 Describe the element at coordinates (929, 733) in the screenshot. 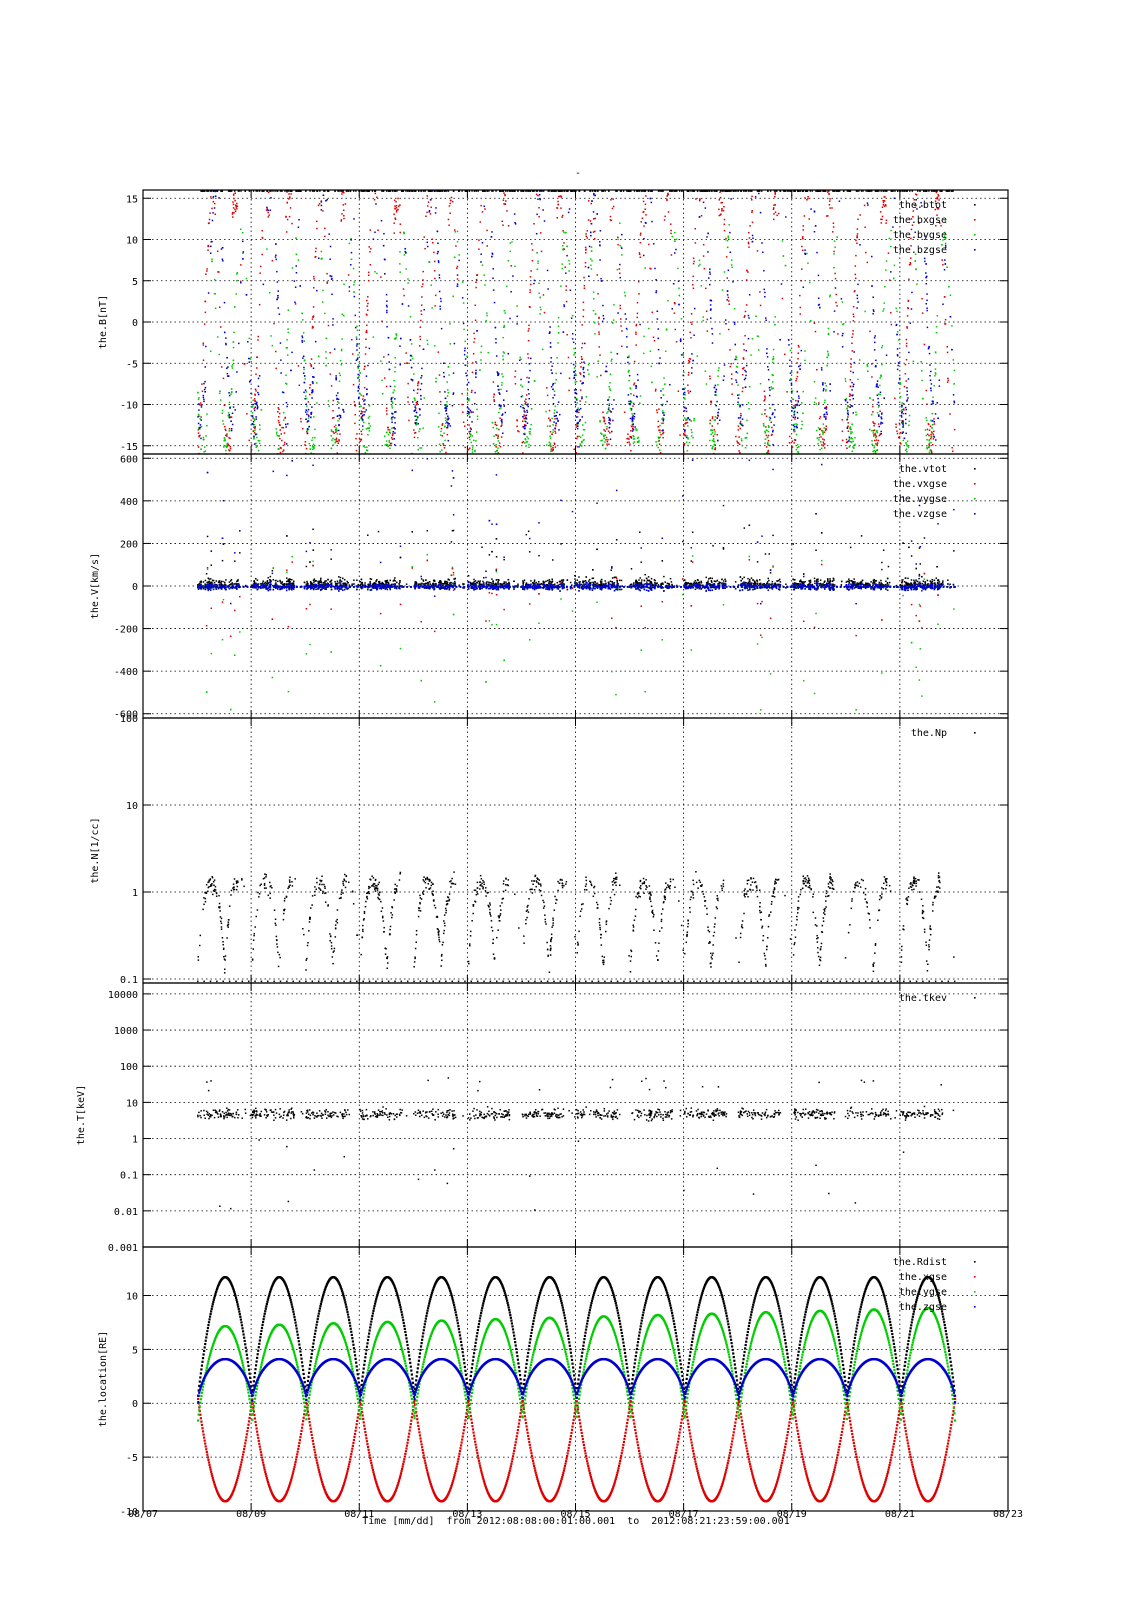

I see `legend-entry: the.Np` at that location.